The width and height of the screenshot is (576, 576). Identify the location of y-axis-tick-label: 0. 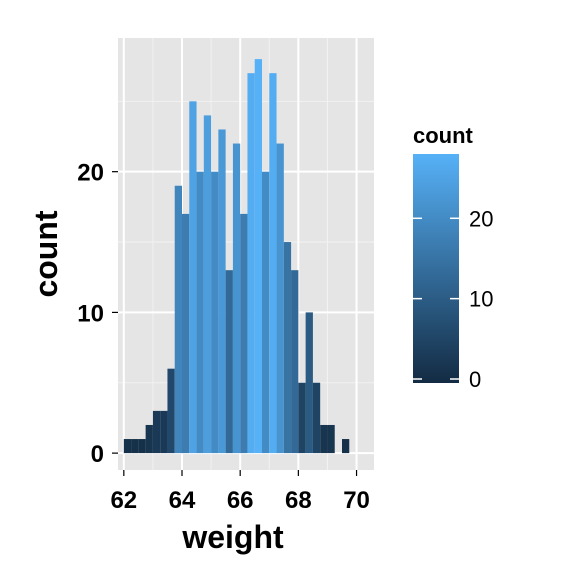
(97, 454).